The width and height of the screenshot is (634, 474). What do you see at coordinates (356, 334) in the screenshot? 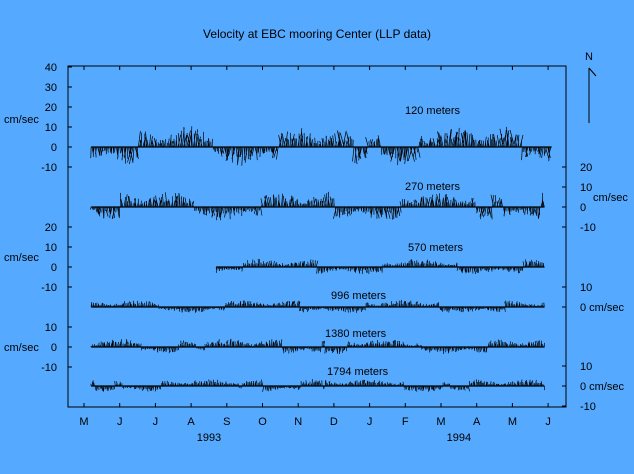
I see `series-label: 1380 meters` at bounding box center [356, 334].